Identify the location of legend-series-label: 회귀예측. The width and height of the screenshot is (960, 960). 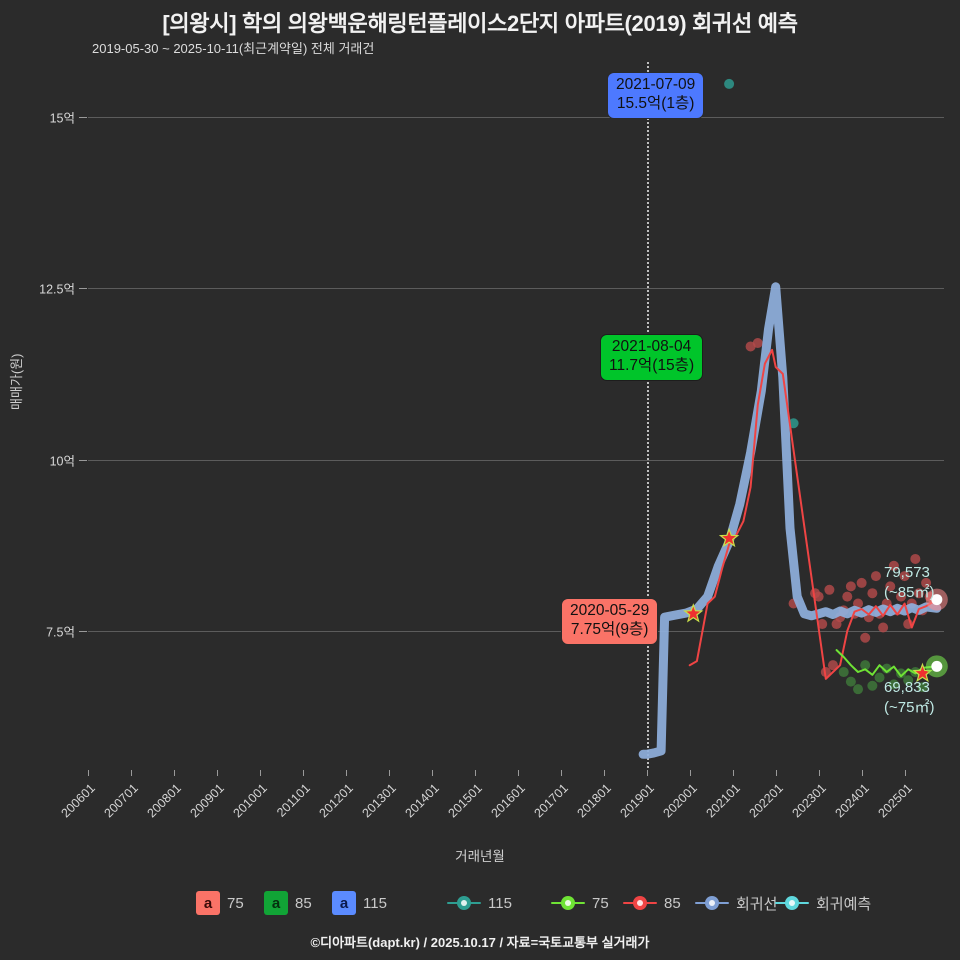
(844, 904).